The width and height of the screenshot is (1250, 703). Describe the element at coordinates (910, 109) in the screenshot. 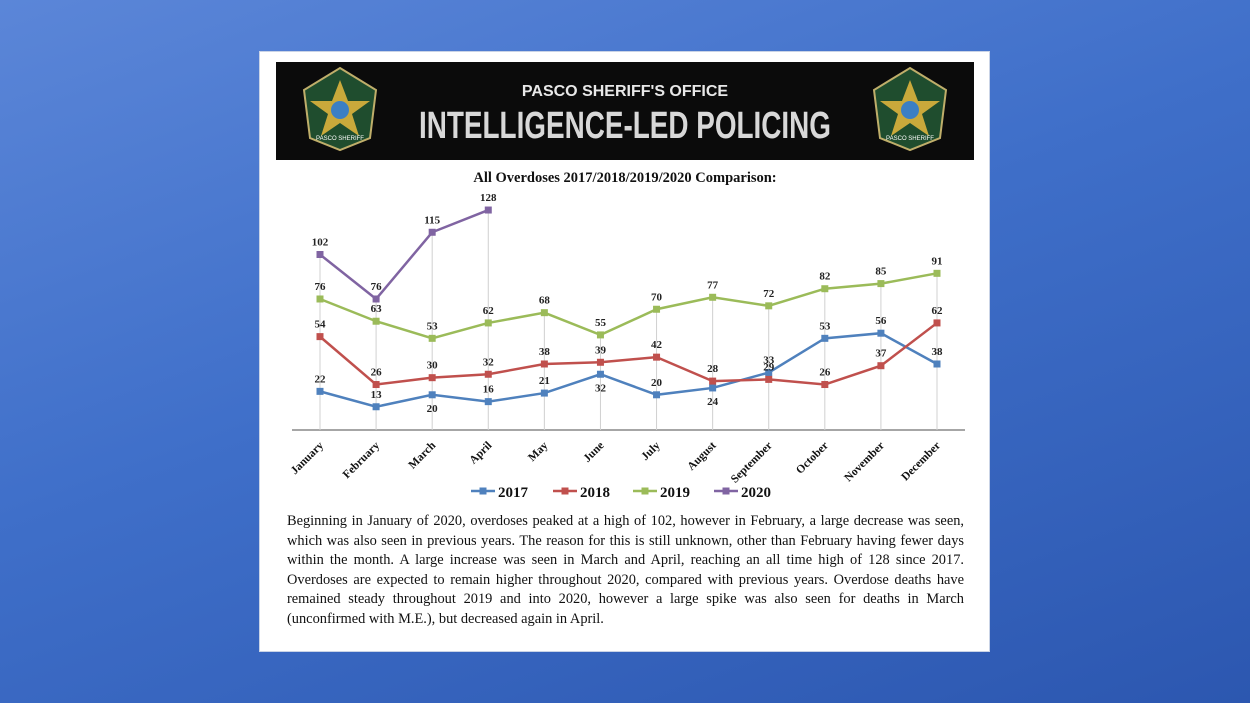

I see `badge-right: PASCO SHERIFF` at that location.